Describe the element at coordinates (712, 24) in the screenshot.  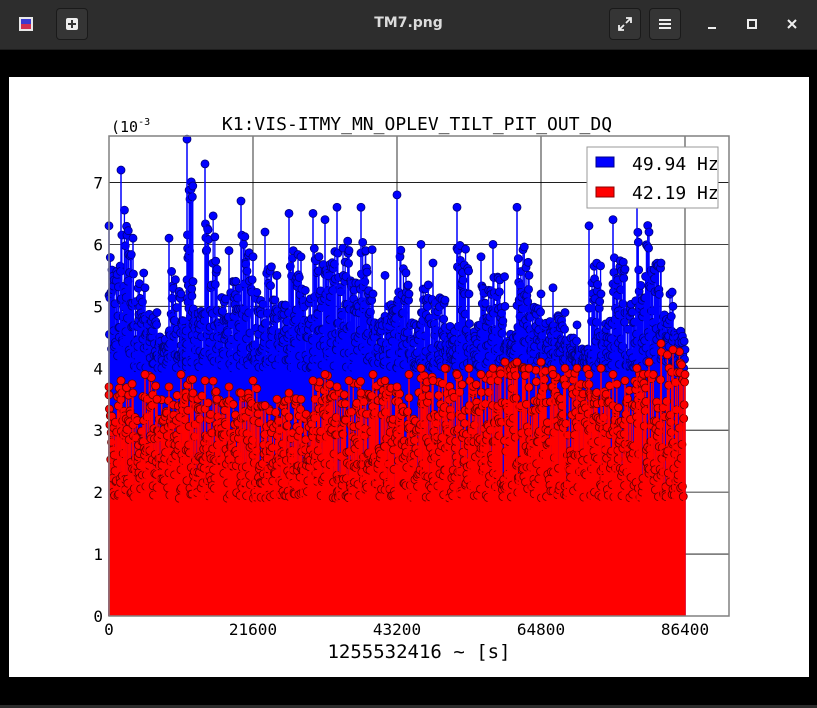
I see `minimize-button` at that location.